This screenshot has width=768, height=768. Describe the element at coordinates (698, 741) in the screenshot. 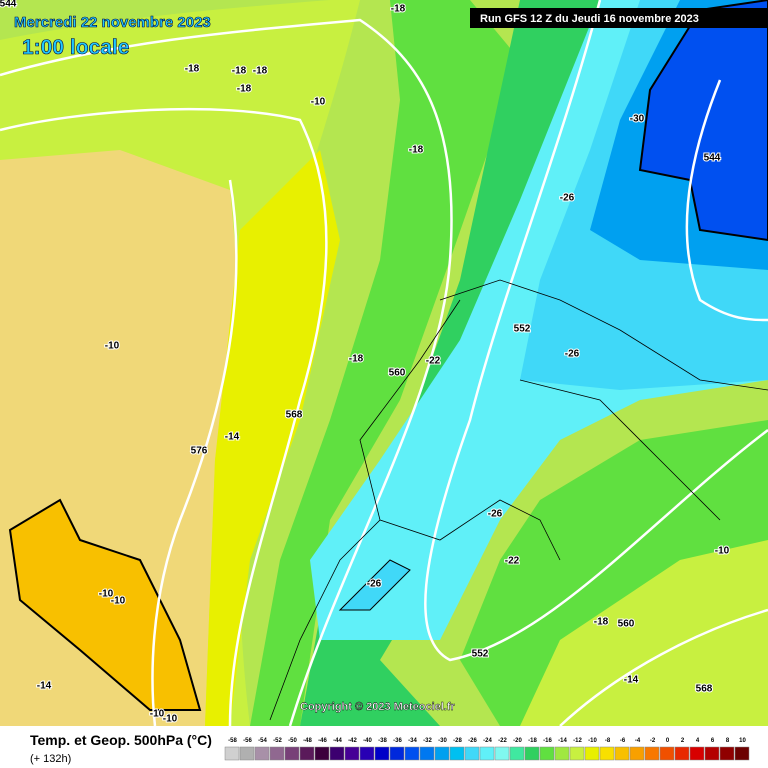

I see `colorbar-label: 4` at that location.